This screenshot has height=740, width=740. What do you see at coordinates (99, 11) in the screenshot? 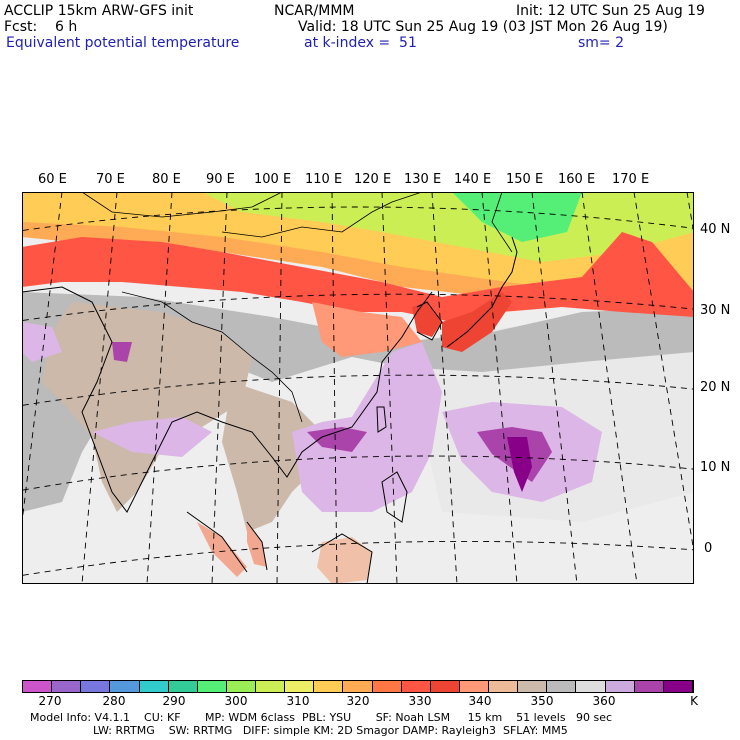
I see `model-title: ACCLIP 15km ARW-GFS init` at bounding box center [99, 11].